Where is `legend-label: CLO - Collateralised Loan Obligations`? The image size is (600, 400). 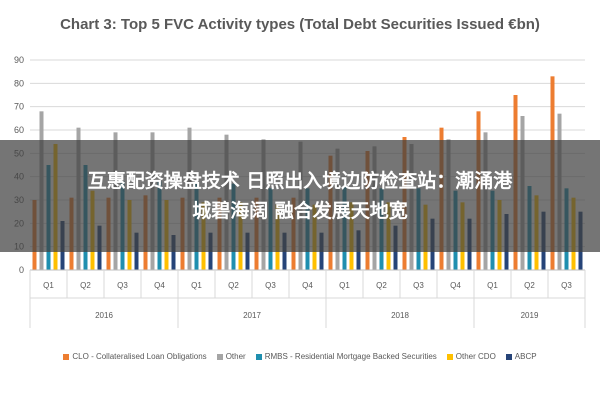
legend-label: CLO - Collateralised Loan Obligations is located at coordinates (139, 356).